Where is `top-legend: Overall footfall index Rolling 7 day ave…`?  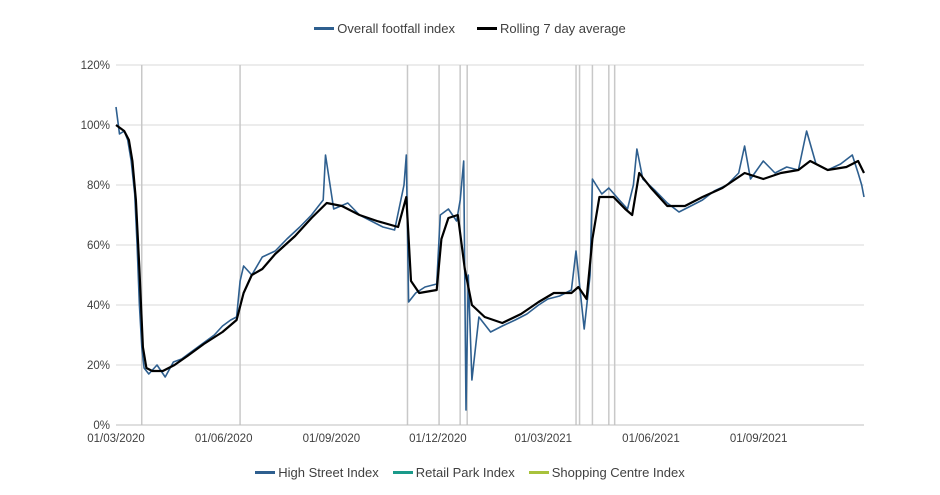 top-legend: Overall footfall index Rolling 7 day ave… is located at coordinates (470, 28).